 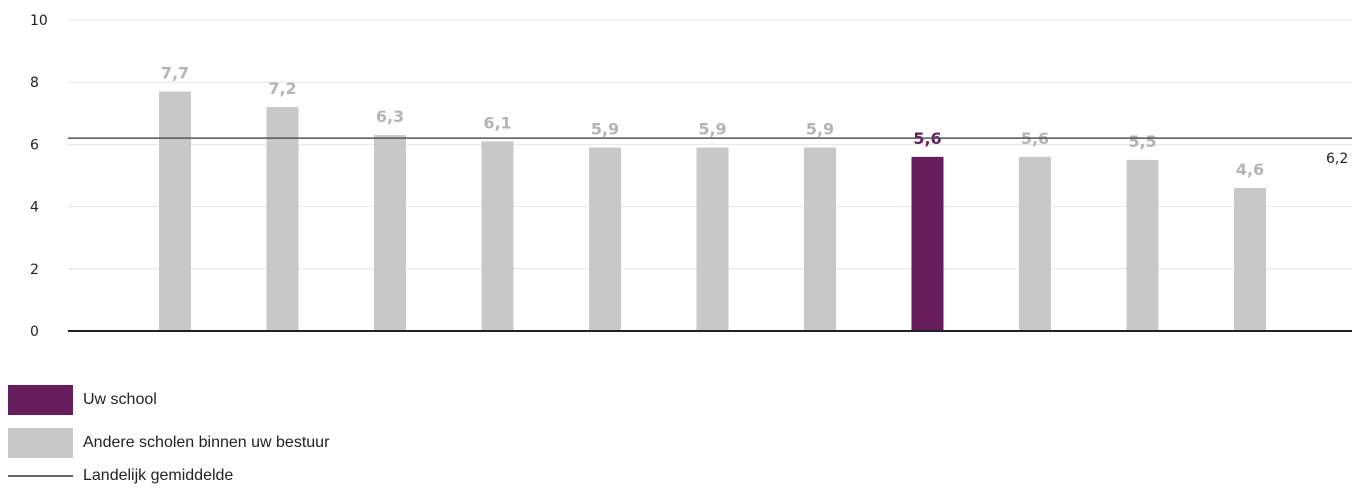 I want to click on y-tick-label: 2, so click(x=34, y=270).